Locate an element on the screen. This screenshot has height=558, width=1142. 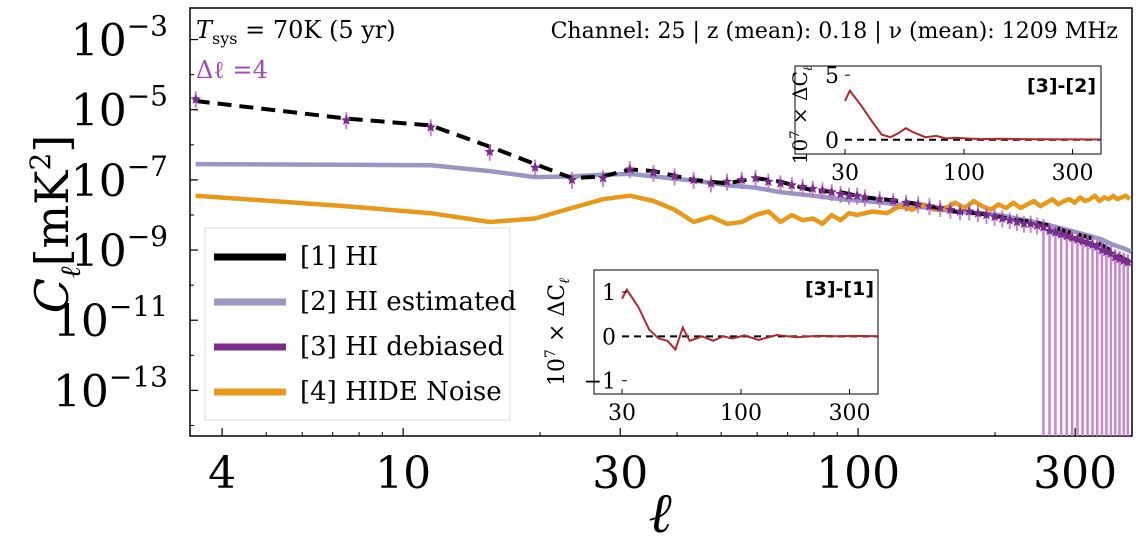
inset-plot-3-minus-1: 30 100 300 −1 0 1 [3]-[1] 107 × ΔCℓ is located at coordinates (711, 347).